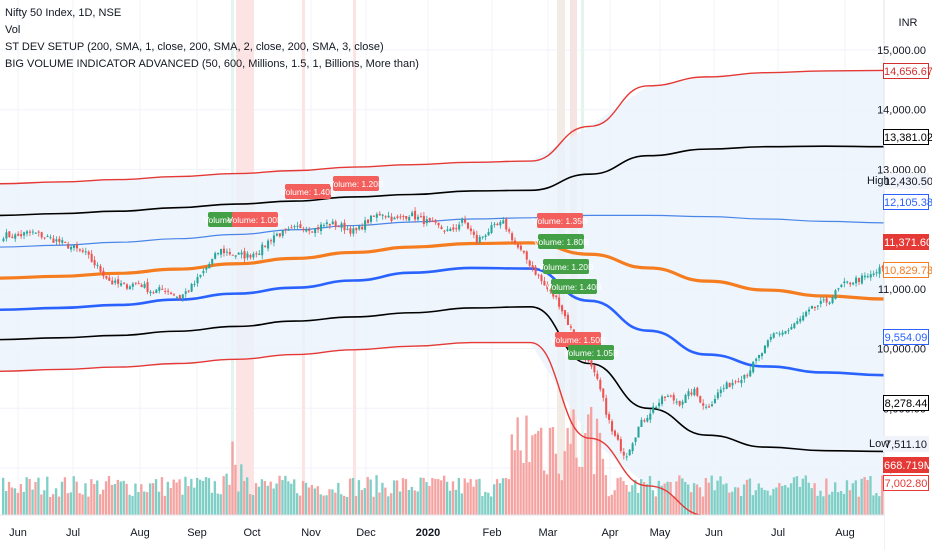 This screenshot has width=932, height=550. What do you see at coordinates (845, 533) in the screenshot?
I see `x-tick-label: Aug` at bounding box center [845, 533].